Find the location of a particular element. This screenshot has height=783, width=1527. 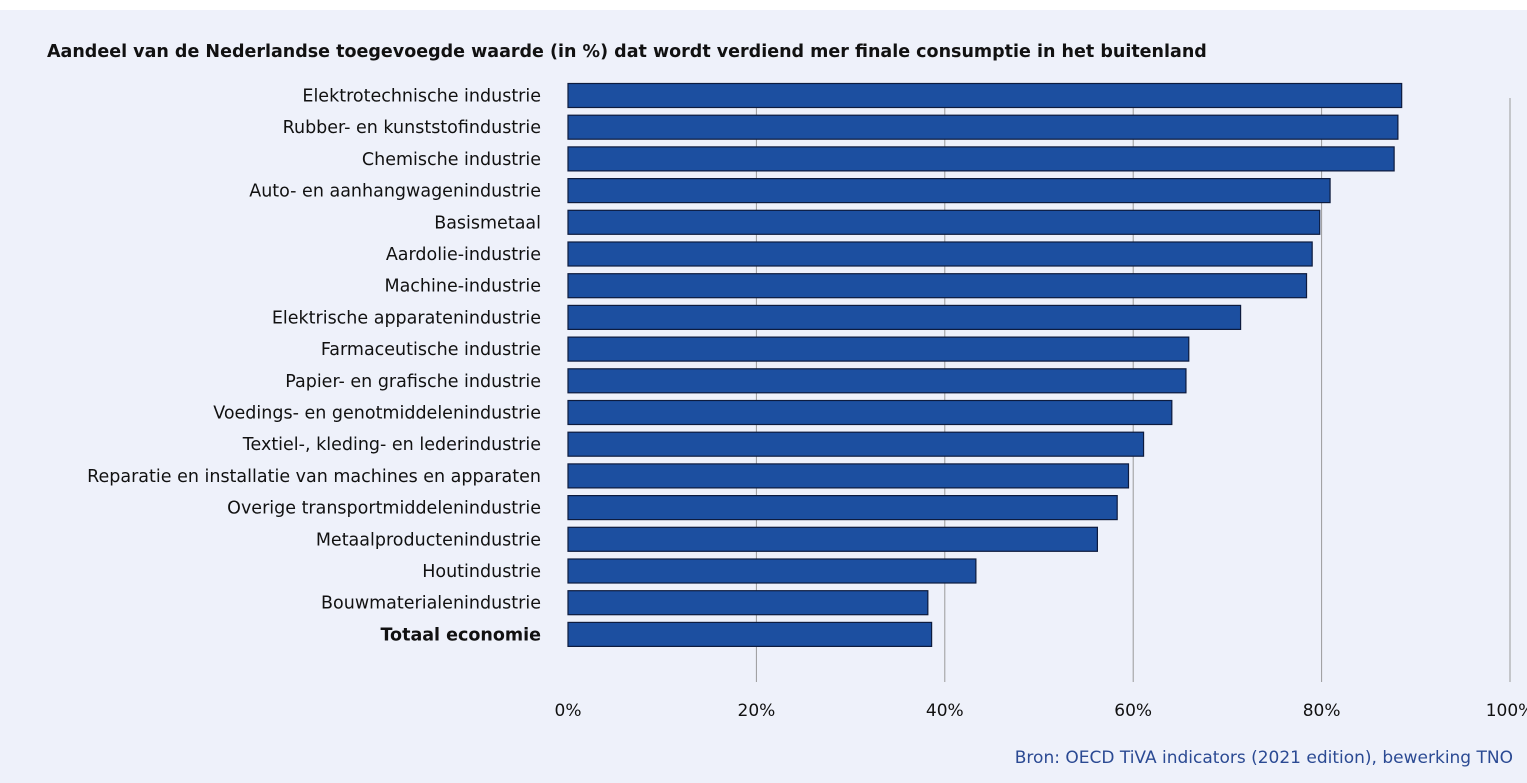

category-label: Chemische industrie is located at coordinates (451, 160).